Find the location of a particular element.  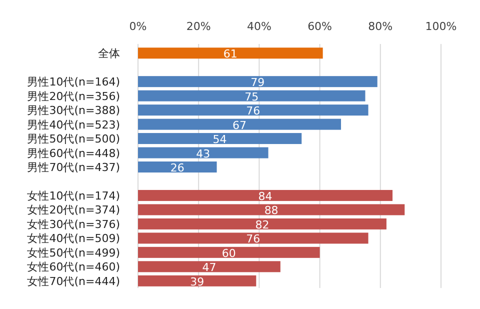

y-tick-label: 女性40代(n=509) is located at coordinates (73, 239).